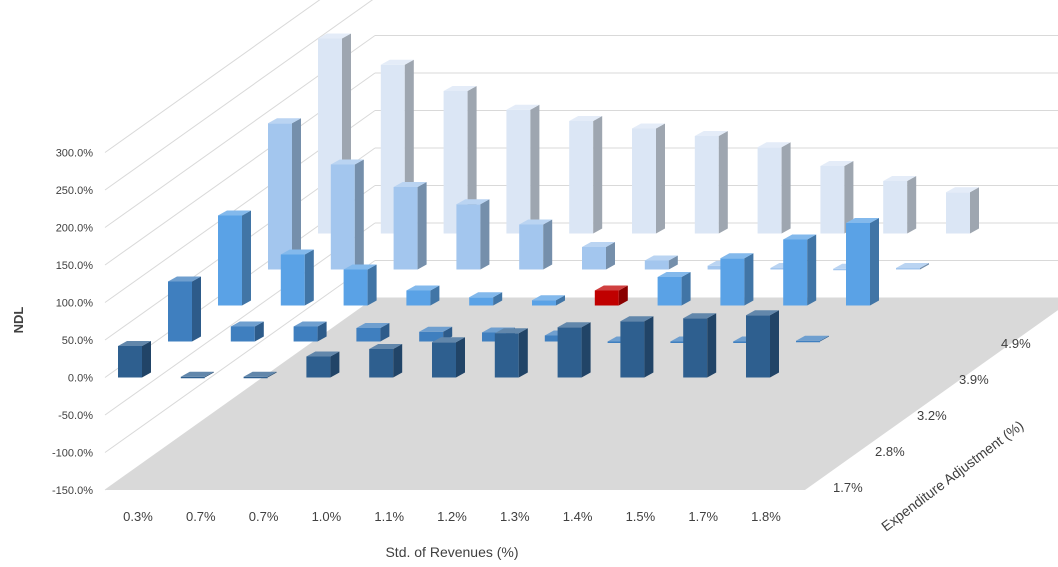 The image size is (1058, 567). What do you see at coordinates (451, 552) in the screenshot?
I see `x-axis-title: Std. of Revenues (%)` at bounding box center [451, 552].